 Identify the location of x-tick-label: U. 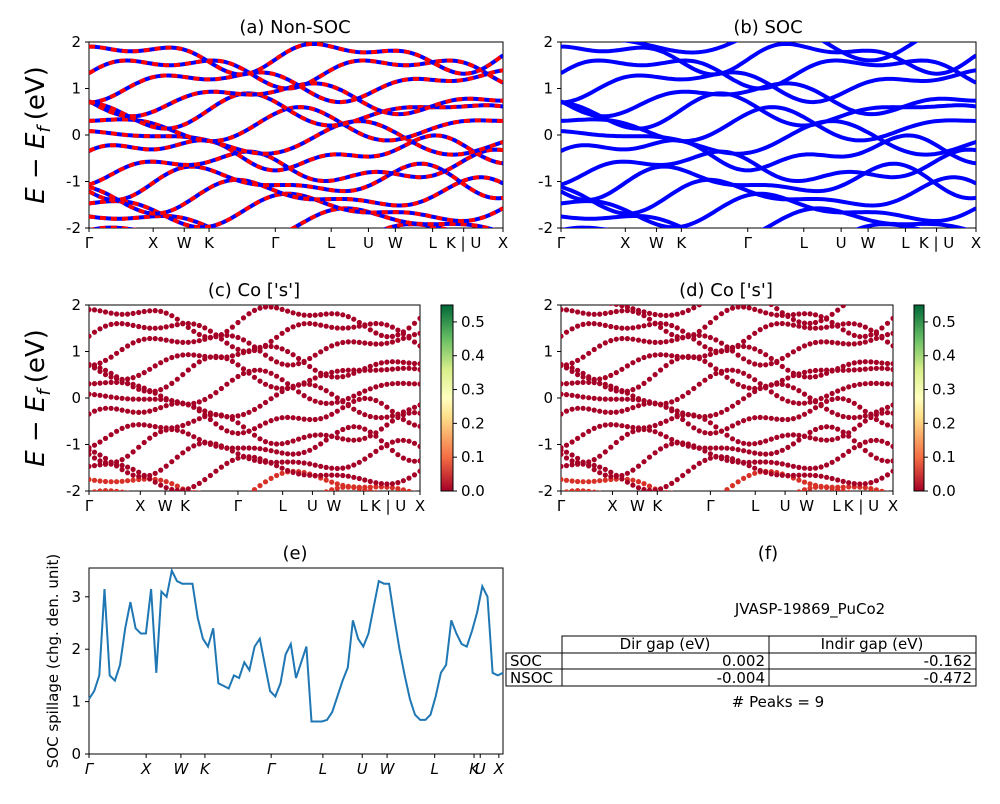
(841, 243).